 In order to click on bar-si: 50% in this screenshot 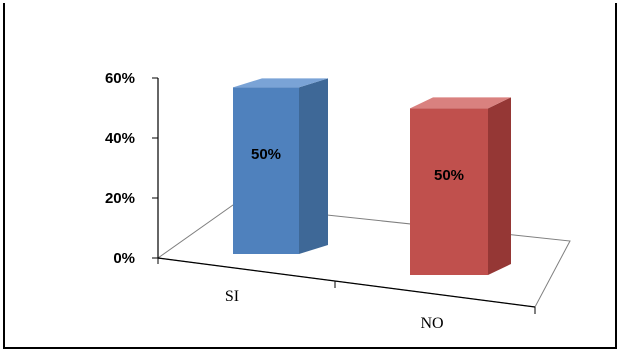, I will do `click(280, 166)`.